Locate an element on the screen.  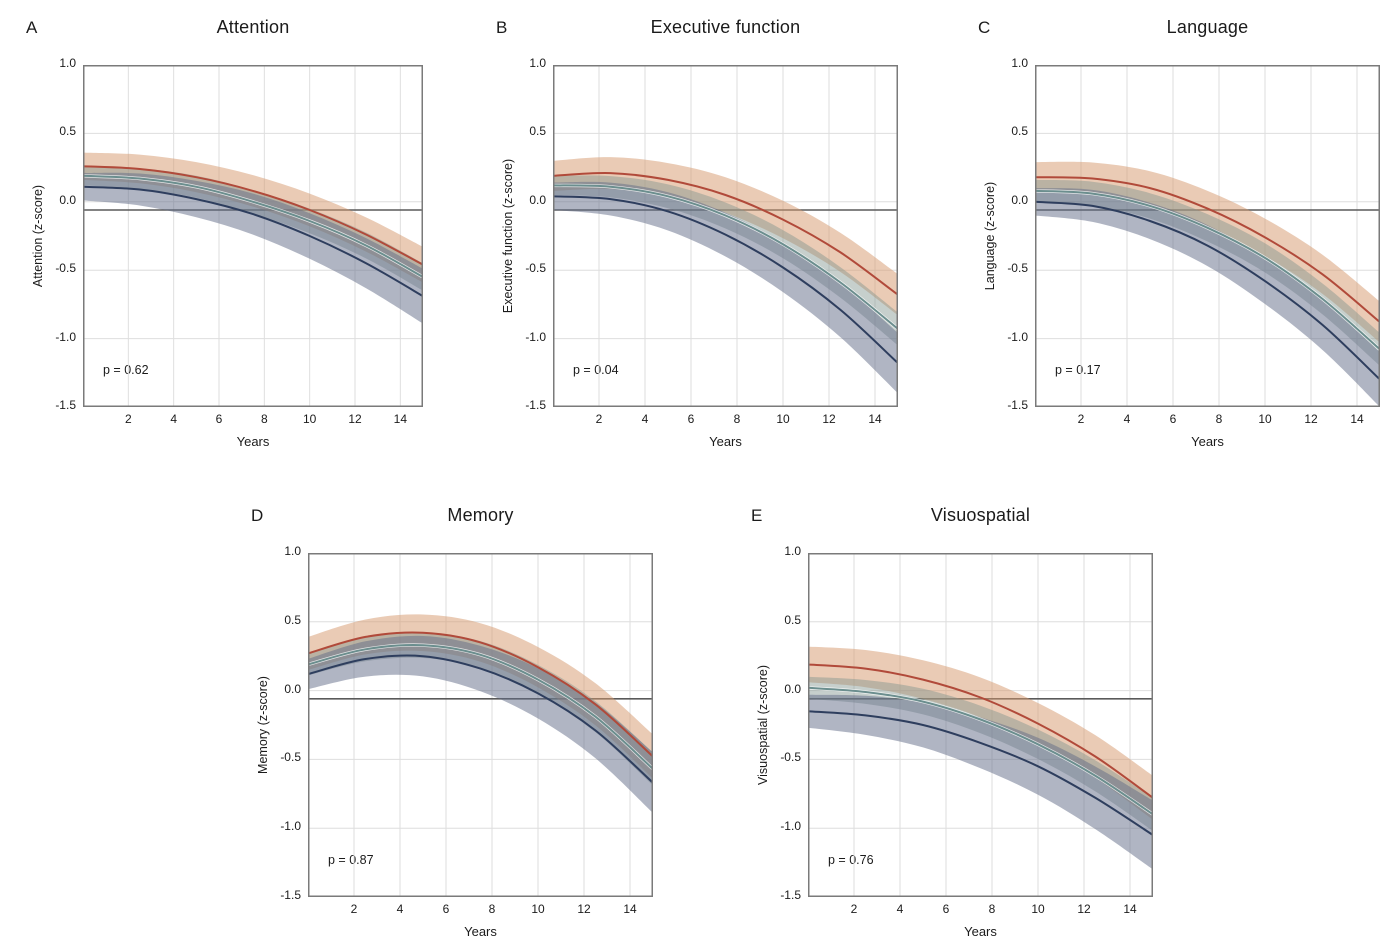
panel-letter: A is located at coordinates (32, 27).